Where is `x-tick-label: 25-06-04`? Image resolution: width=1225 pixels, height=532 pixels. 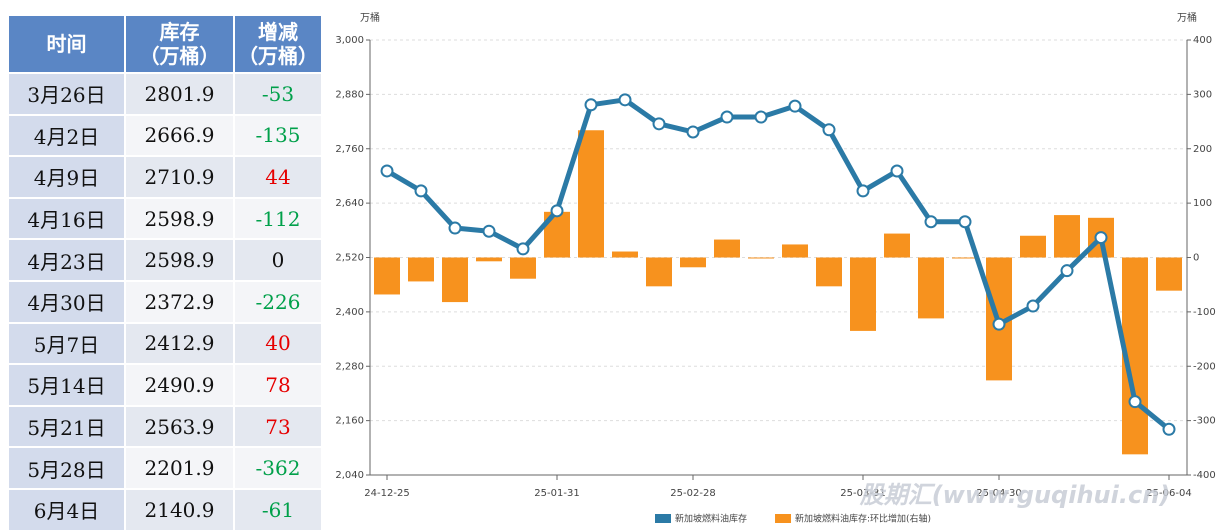 x-tick-label: 25-06-04 is located at coordinates (1168, 493).